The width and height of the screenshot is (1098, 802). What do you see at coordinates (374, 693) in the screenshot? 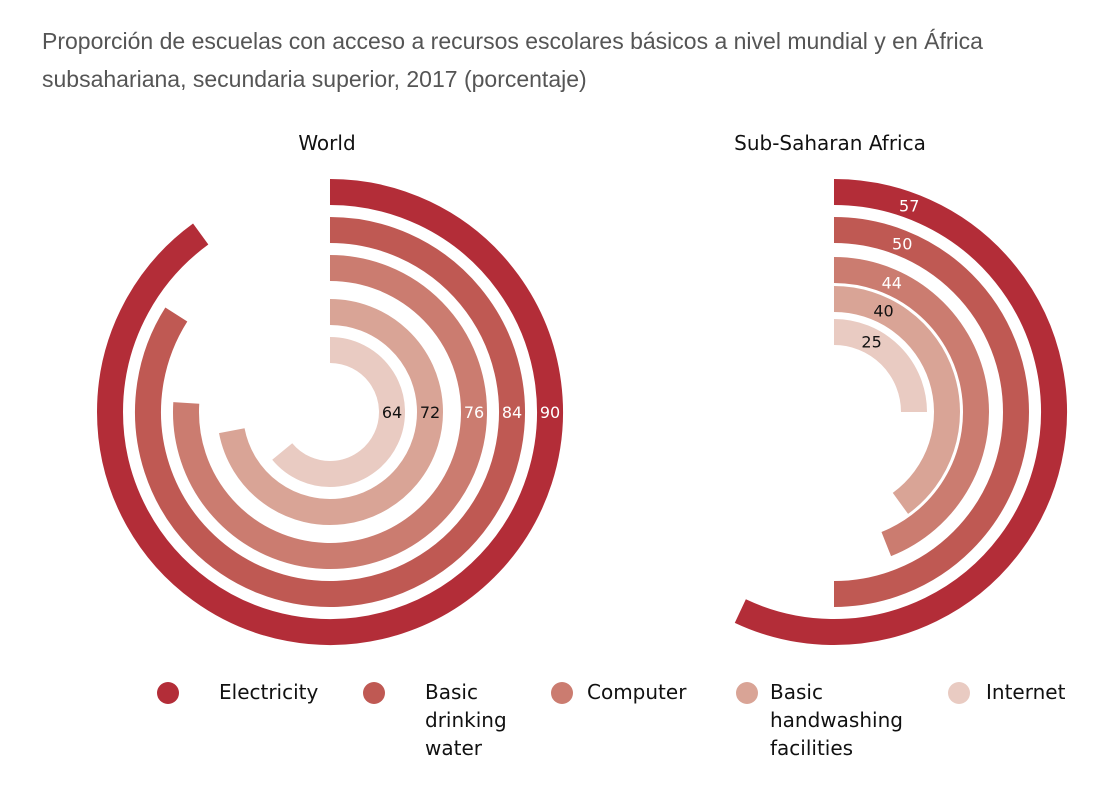
I see `legend-swatch-drinking-water` at bounding box center [374, 693].